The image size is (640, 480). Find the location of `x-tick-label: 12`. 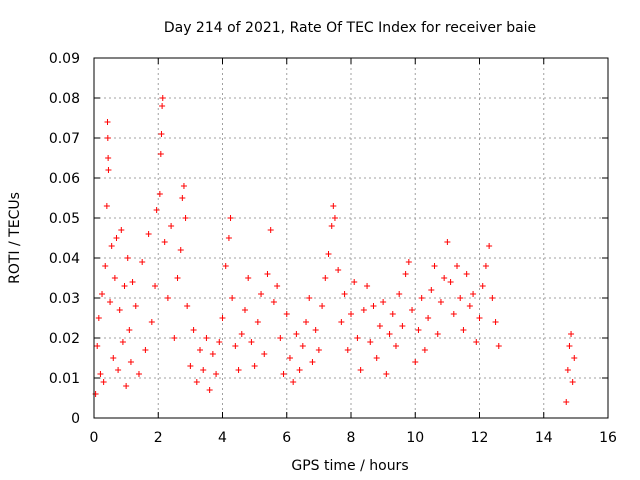

x-tick-label: 12 is located at coordinates (480, 438).